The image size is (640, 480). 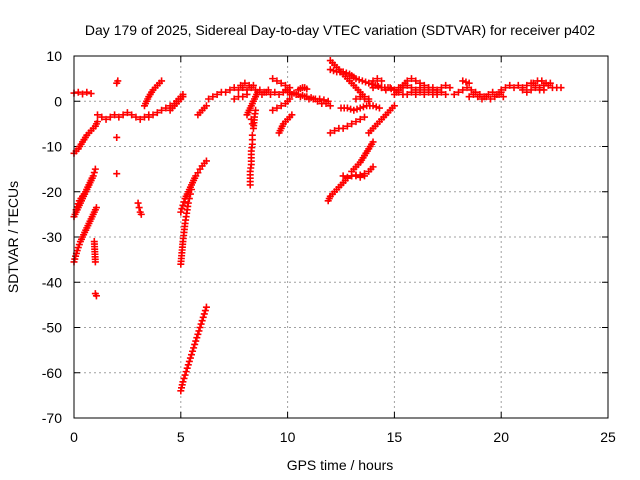 What do you see at coordinates (52, 418) in the screenshot?
I see `y-tick-label: -70` at bounding box center [52, 418].